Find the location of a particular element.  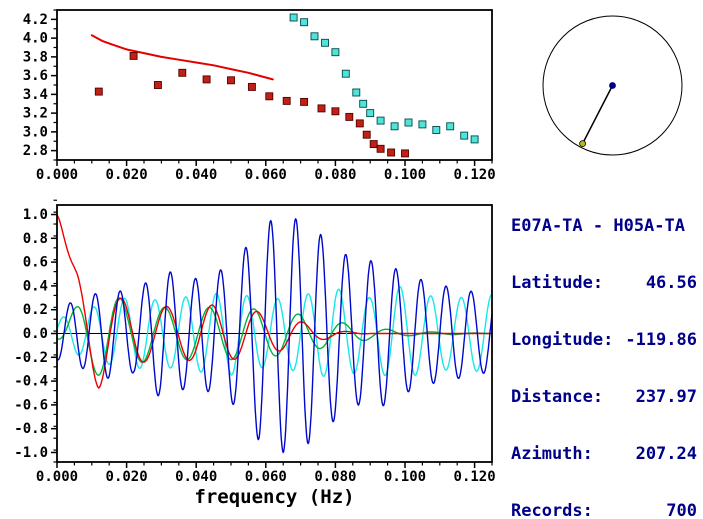

y-tick-label: 3.4 is located at coordinates (35, 95).